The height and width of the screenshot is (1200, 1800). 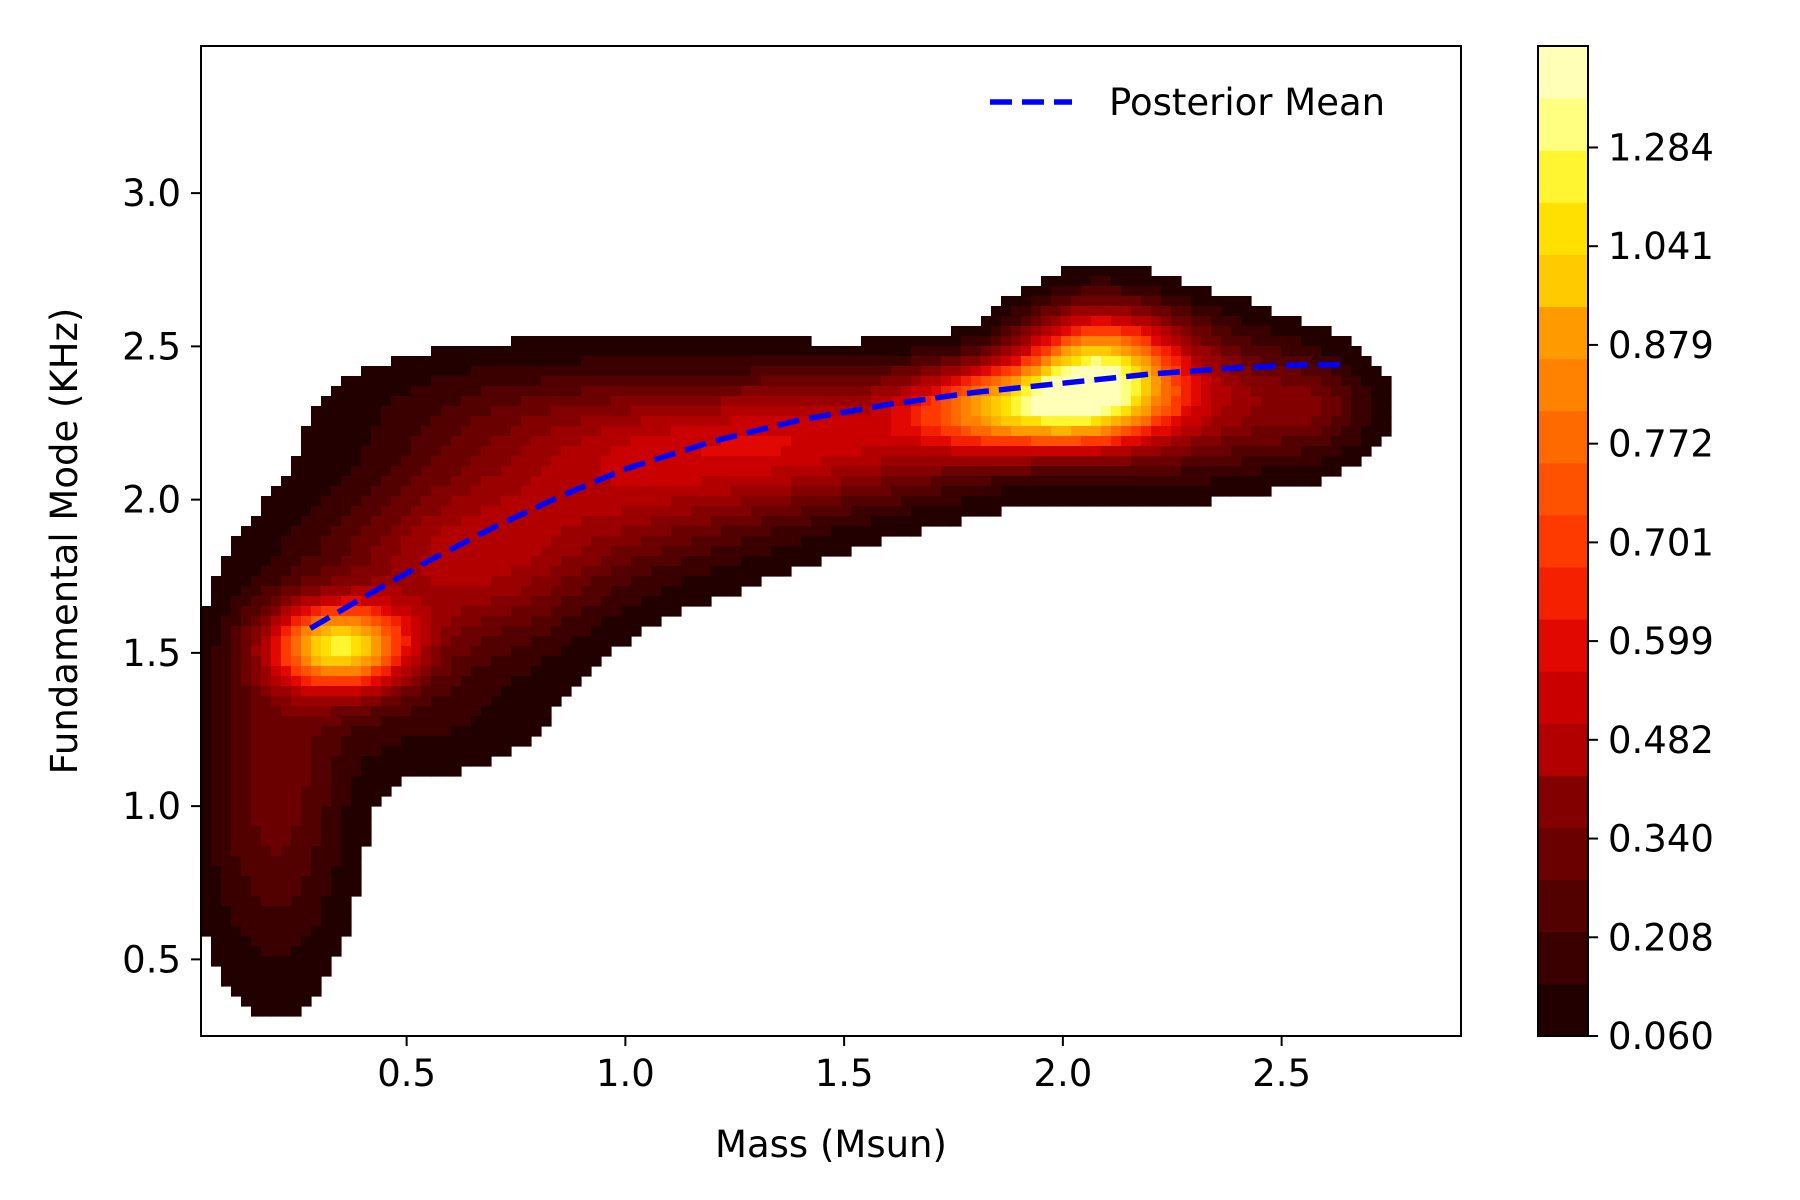 What do you see at coordinates (1563, 541) in the screenshot?
I see `colorbar-band` at bounding box center [1563, 541].